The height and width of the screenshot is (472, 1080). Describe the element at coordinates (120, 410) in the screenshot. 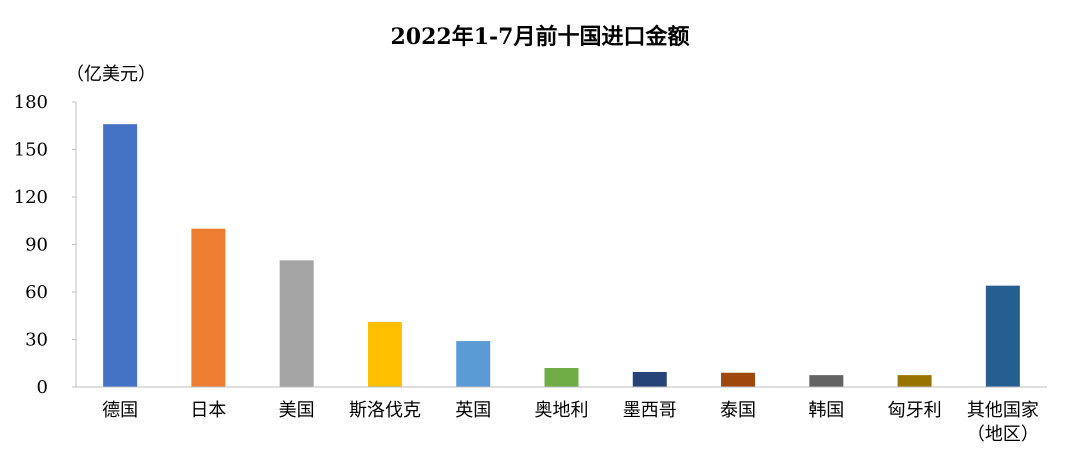

I see `x-tick-label: 德国` at that location.